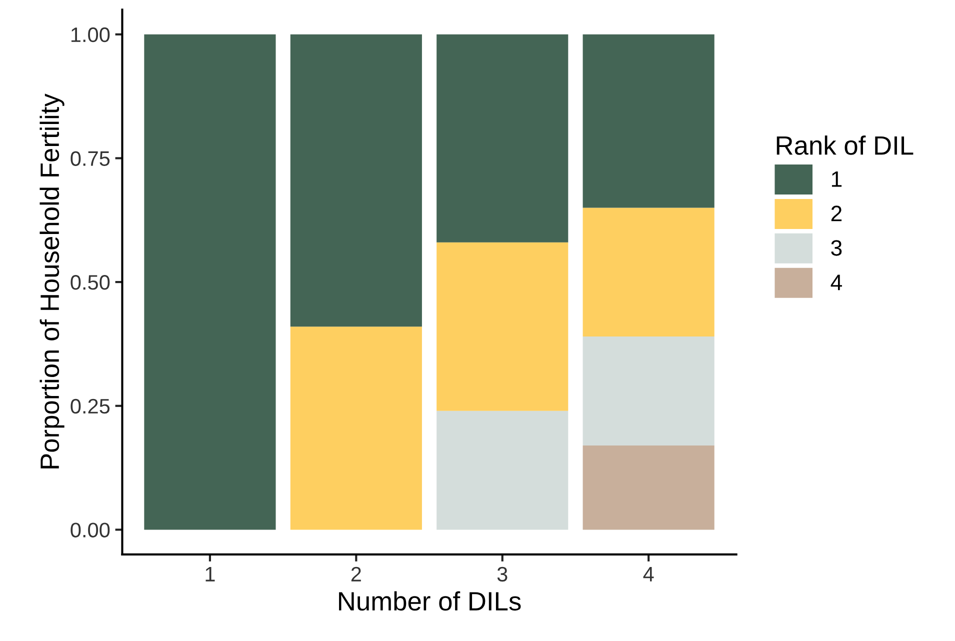 The width and height of the screenshot is (955, 641). I want to click on legend-label: 1, so click(837, 179).